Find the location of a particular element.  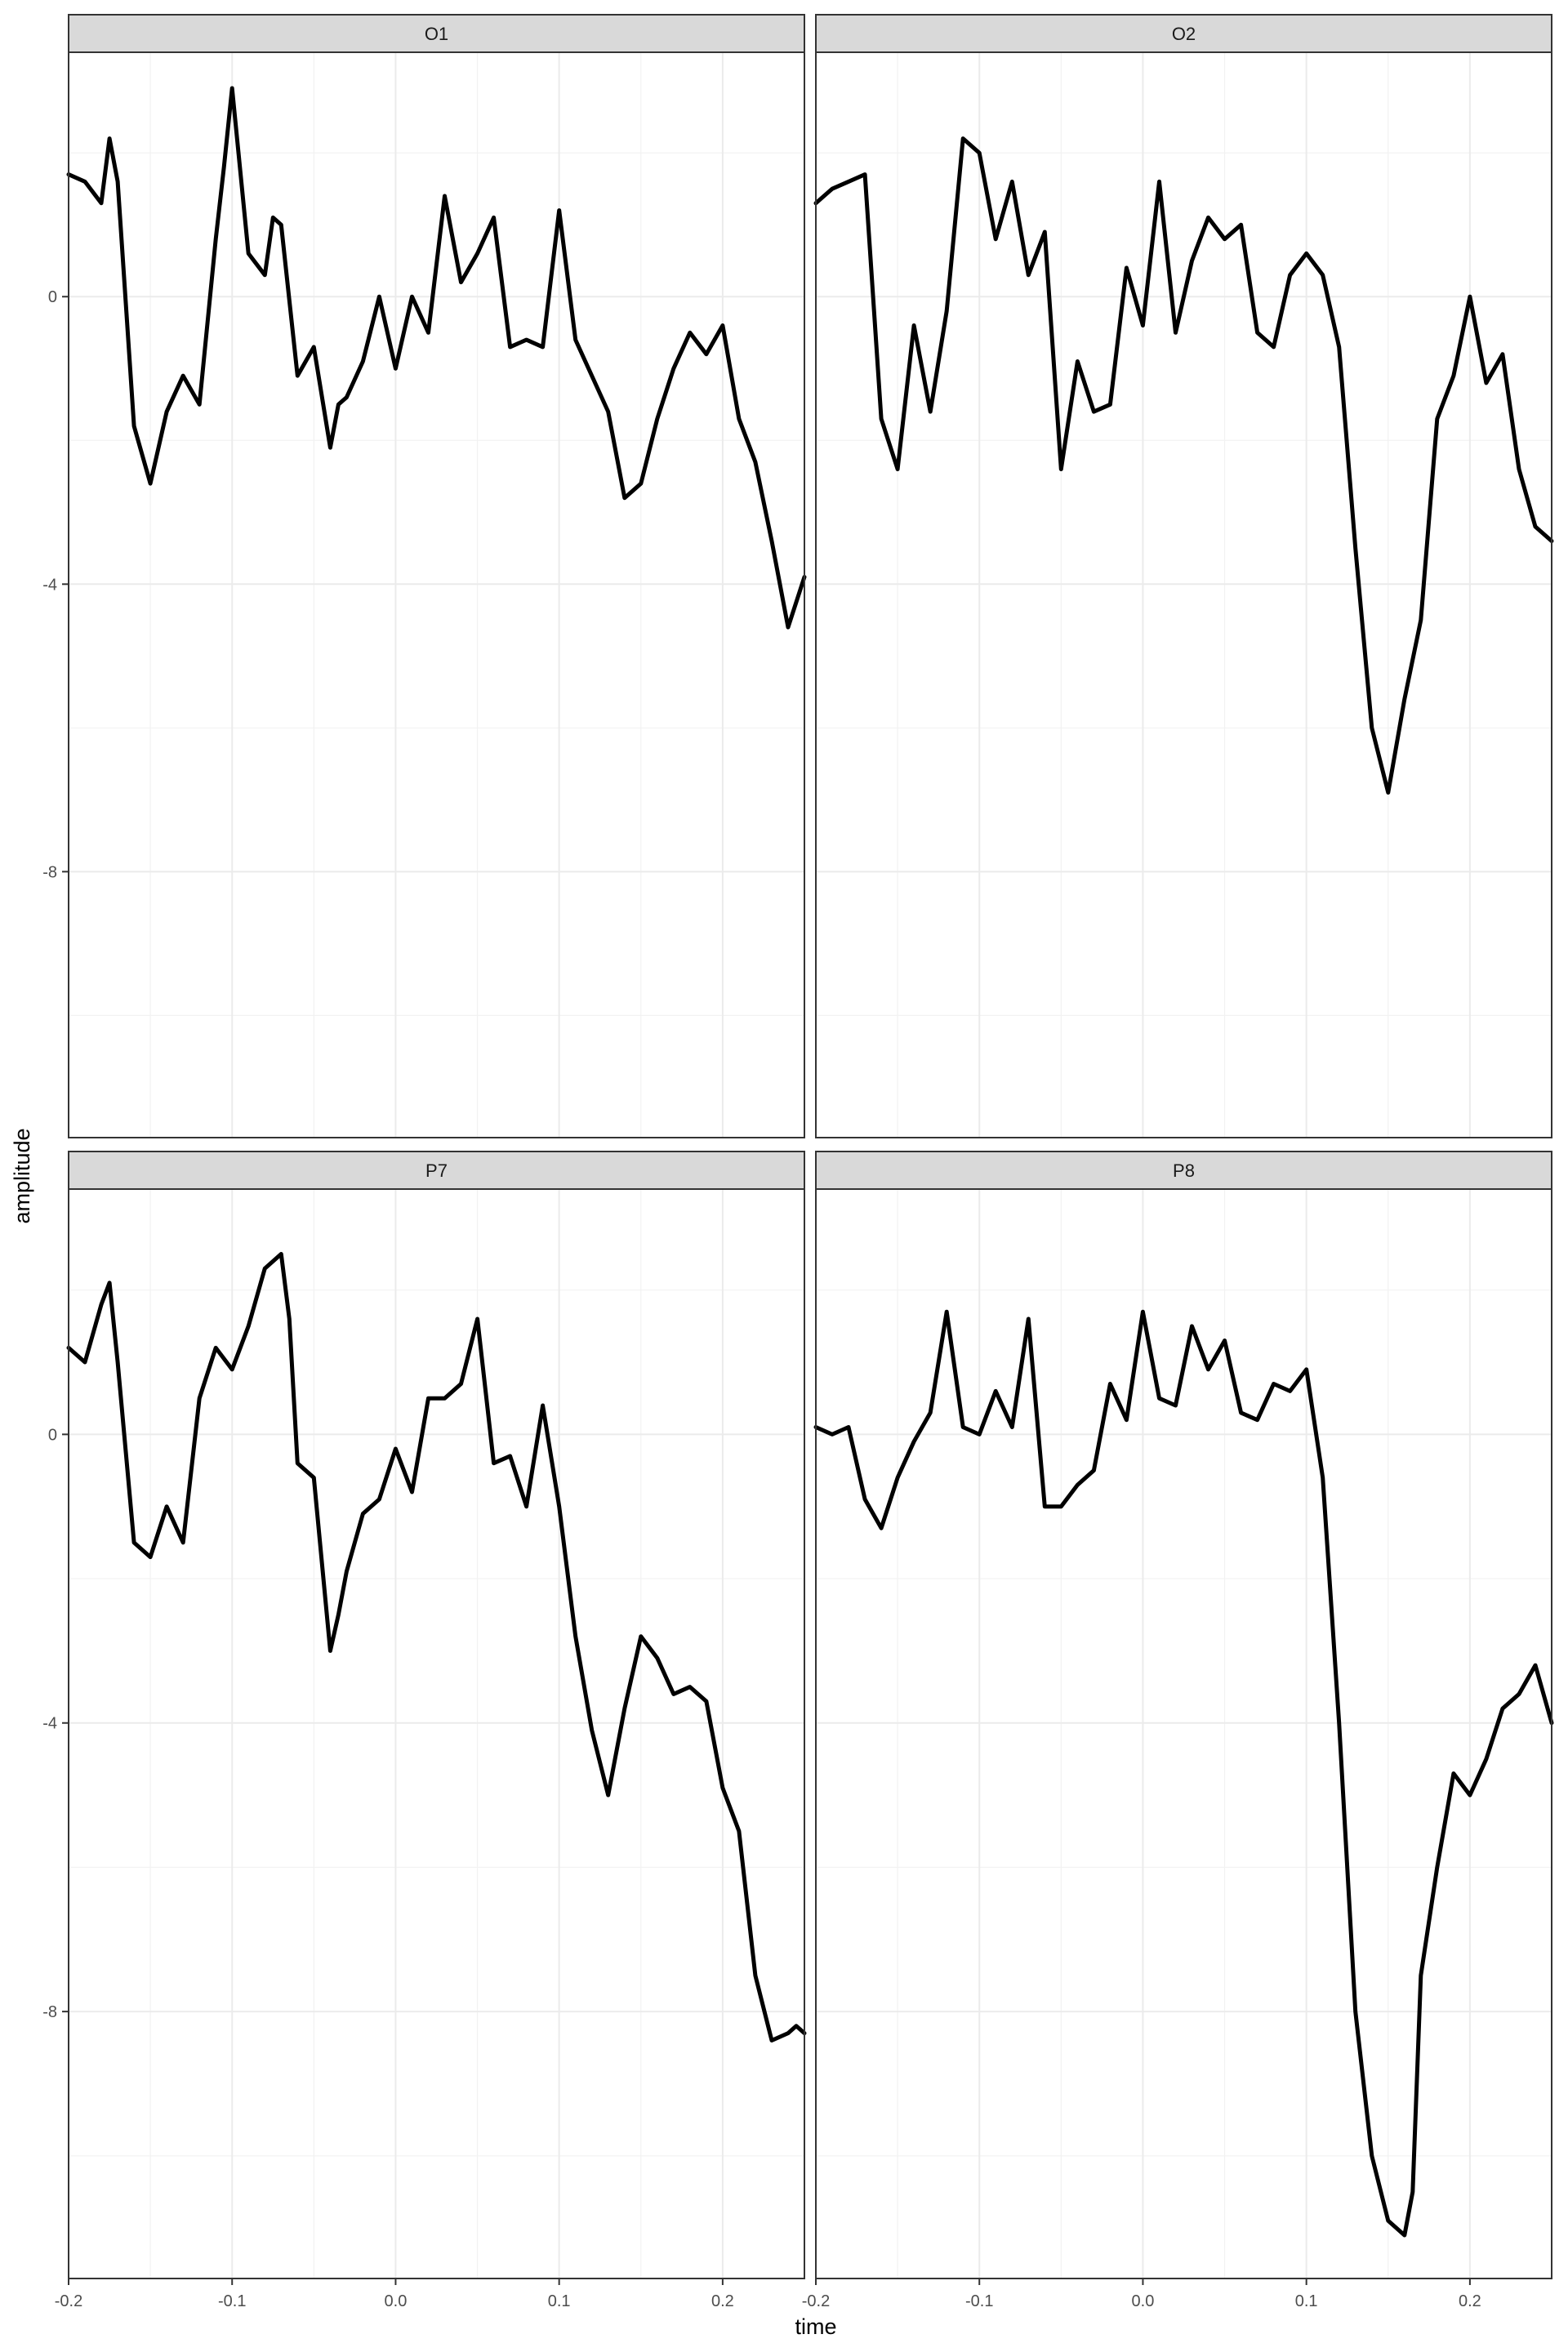

series-line-O2 is located at coordinates (1183, 465).